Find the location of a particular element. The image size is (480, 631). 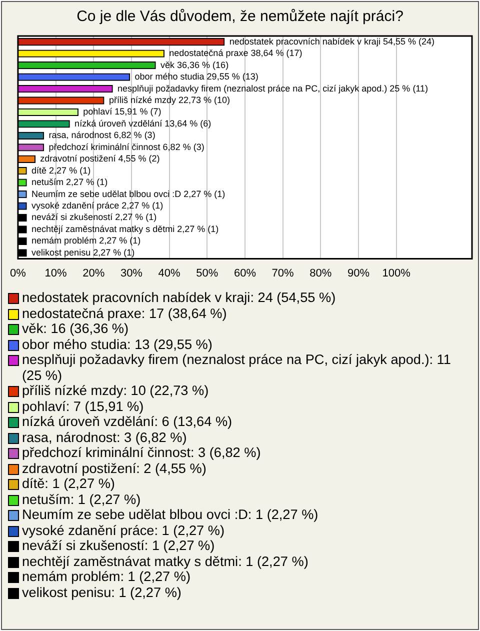

text: příliš nízké mzdy: 10 (22,73 %) is located at coordinates (115, 390).